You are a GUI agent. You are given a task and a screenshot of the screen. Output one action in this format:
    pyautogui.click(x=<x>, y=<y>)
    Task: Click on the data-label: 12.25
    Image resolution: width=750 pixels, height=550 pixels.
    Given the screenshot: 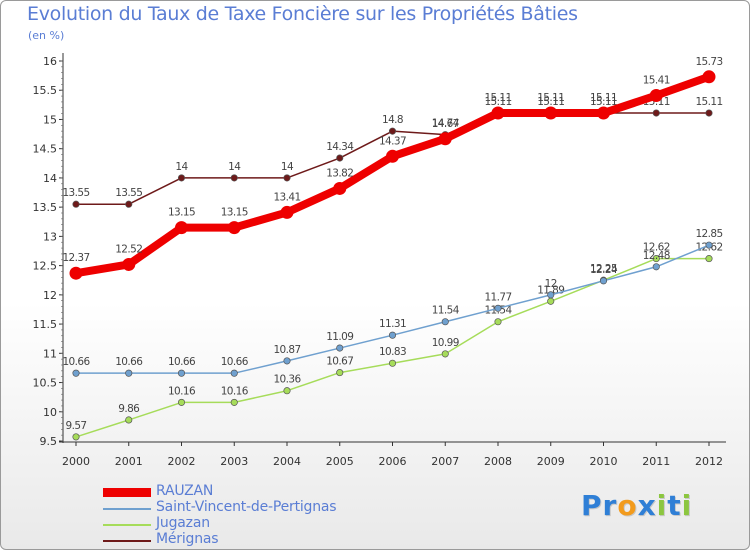 What is the action you would take?
    pyautogui.click(x=603, y=269)
    